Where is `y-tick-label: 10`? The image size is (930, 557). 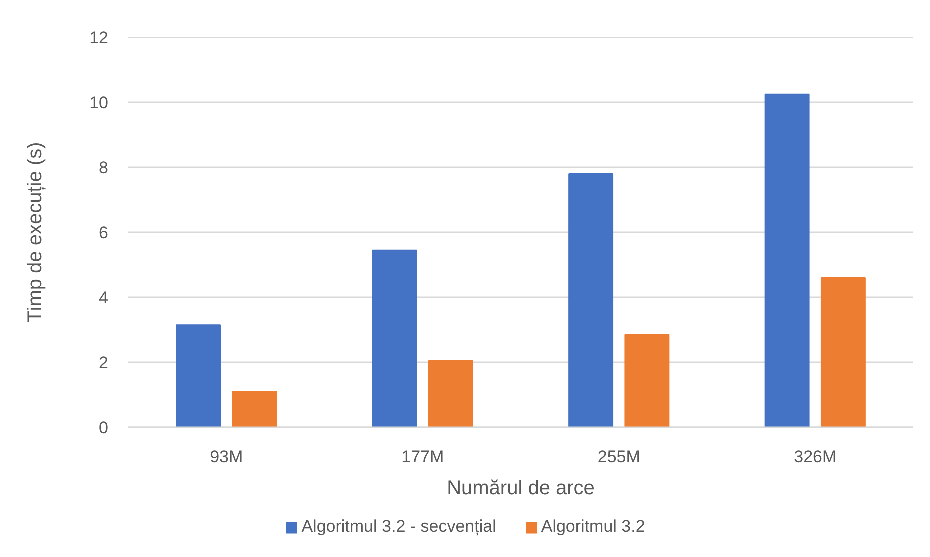 y-tick-label: 10 is located at coordinates (99, 103).